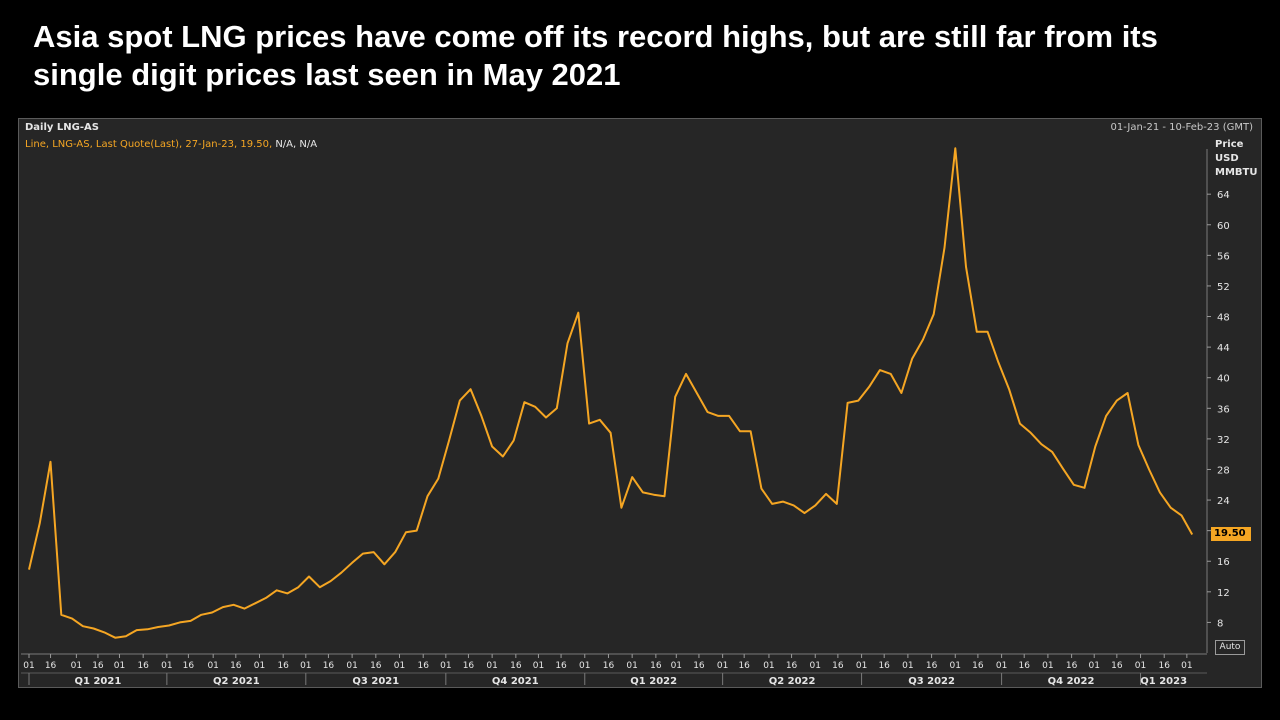  I want to click on quarter-label: Q2 2021, so click(236, 681).